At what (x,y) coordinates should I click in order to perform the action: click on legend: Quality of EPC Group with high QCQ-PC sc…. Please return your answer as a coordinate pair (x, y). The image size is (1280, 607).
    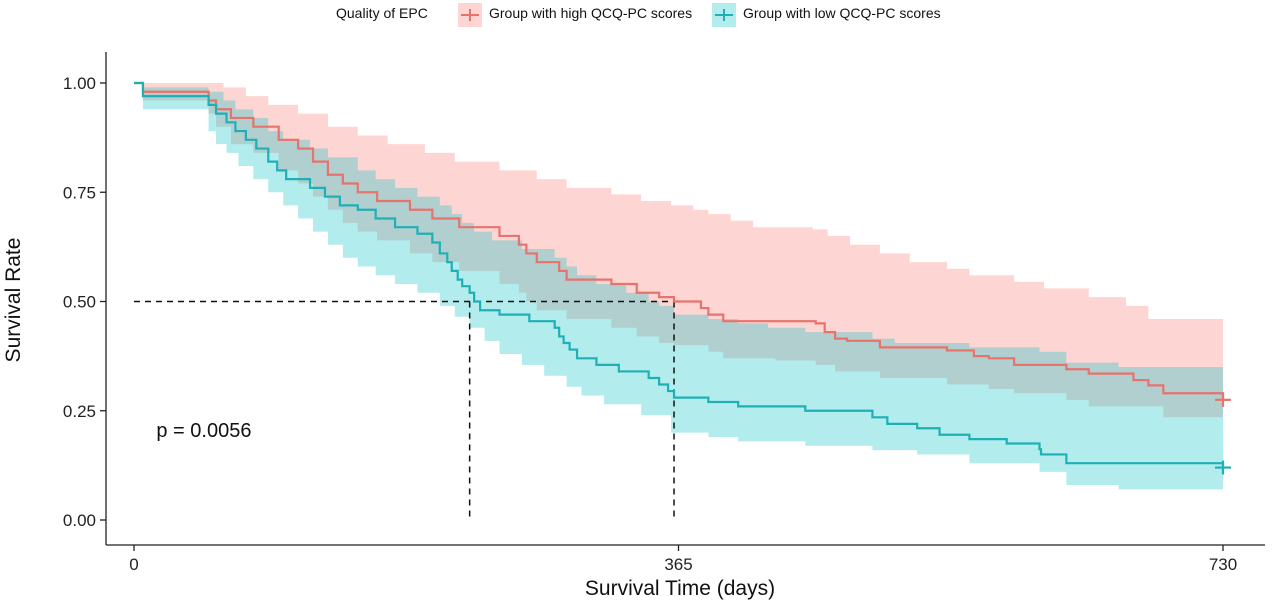
    Looking at the image, I should click on (638, 15).